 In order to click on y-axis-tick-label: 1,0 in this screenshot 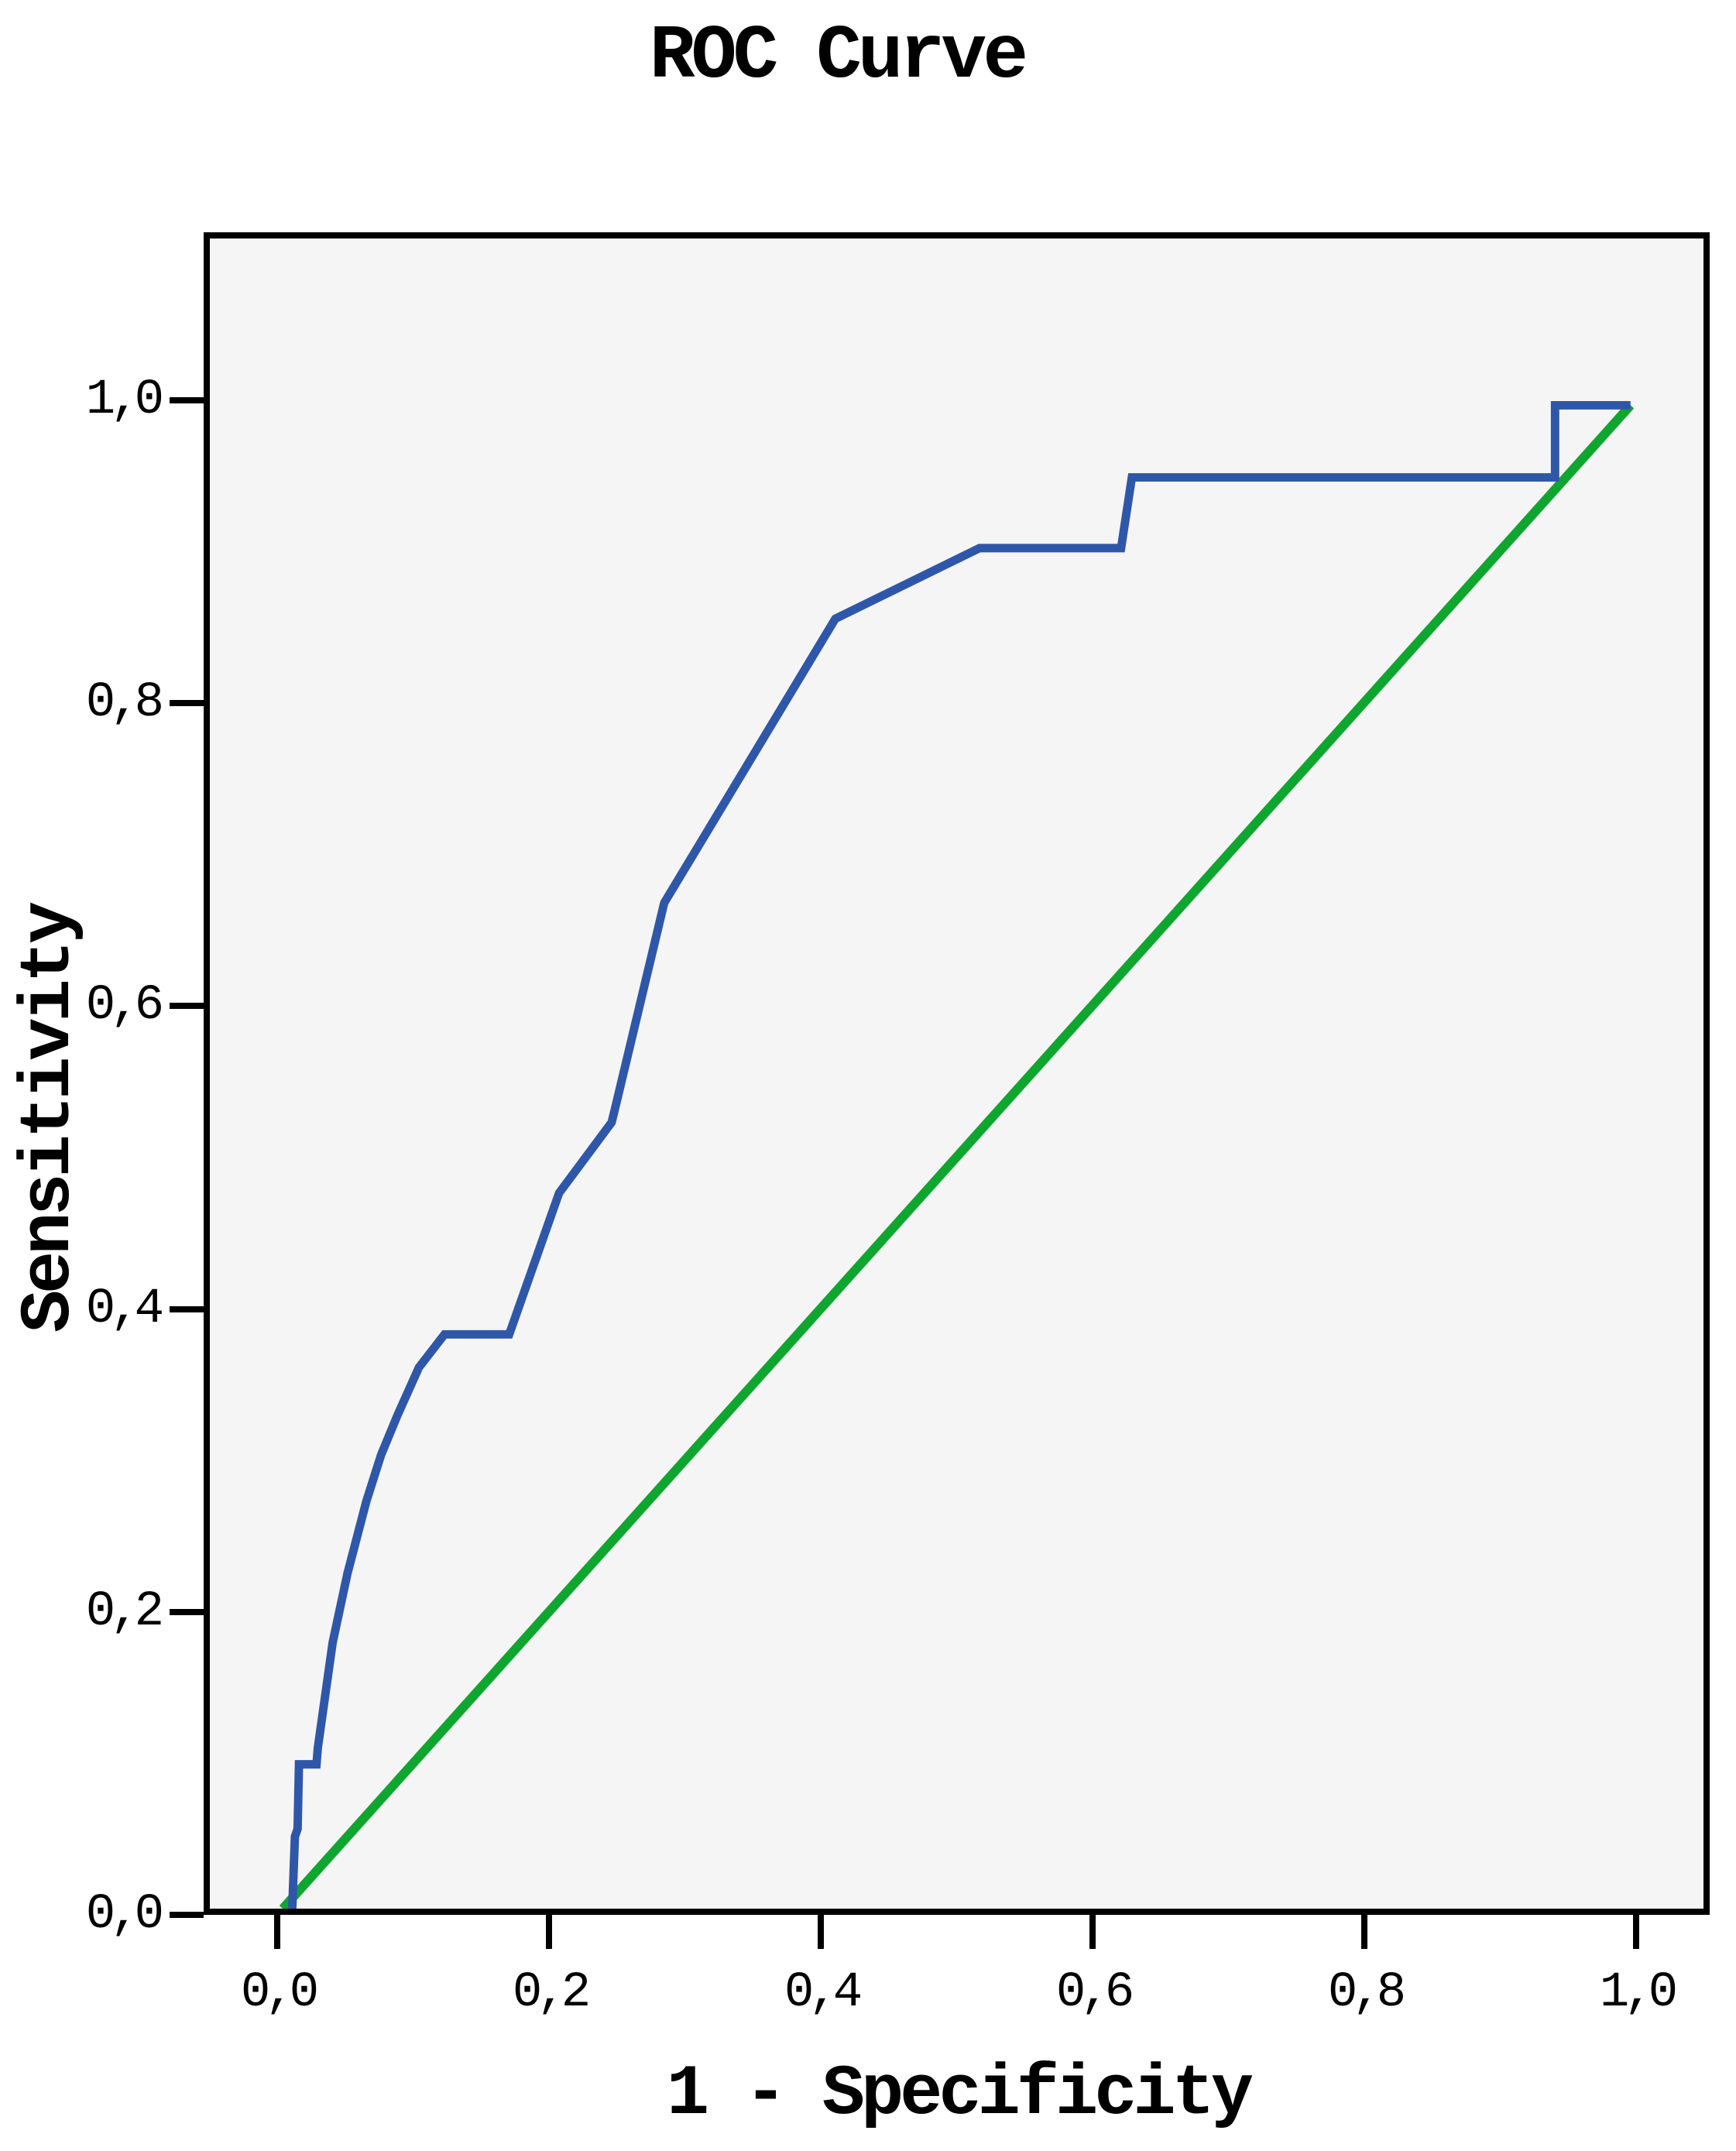, I will do `click(124, 400)`.